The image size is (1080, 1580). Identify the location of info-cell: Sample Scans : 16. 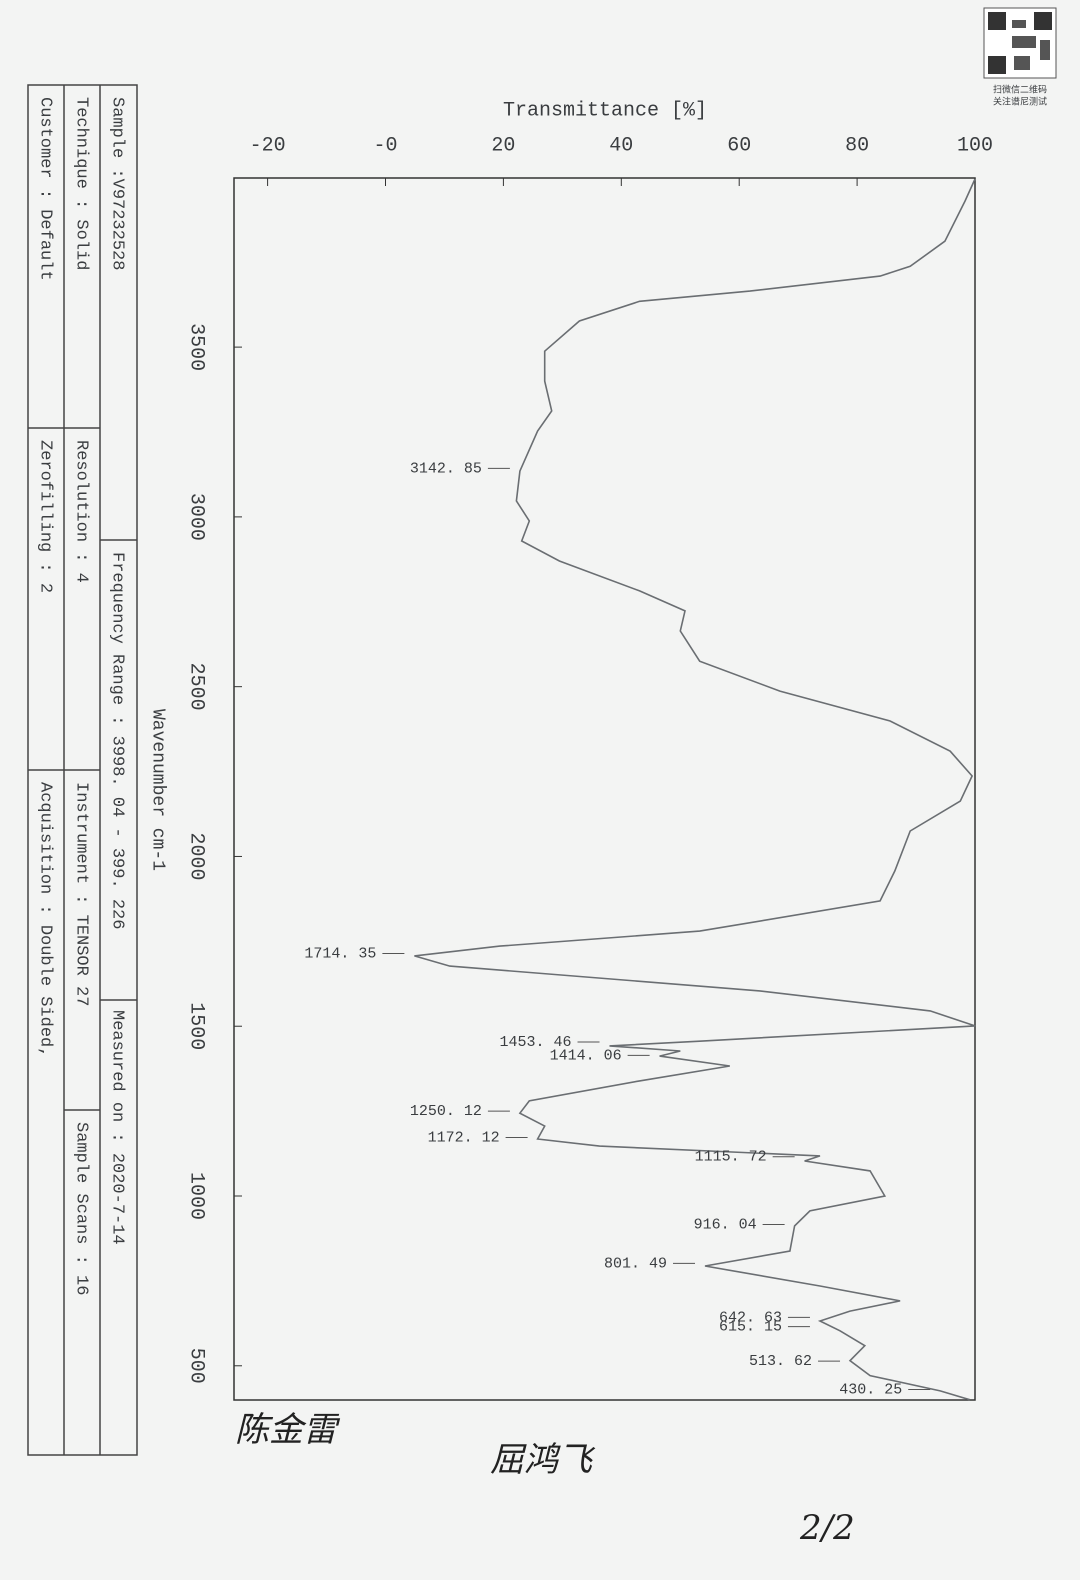
(81, 1208).